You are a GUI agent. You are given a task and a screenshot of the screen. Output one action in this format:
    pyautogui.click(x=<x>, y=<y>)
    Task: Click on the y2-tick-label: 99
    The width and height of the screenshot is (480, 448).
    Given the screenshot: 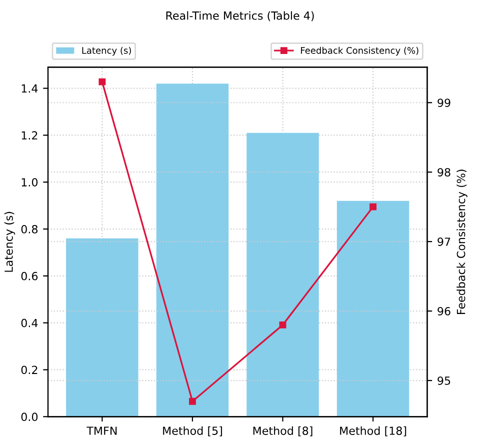 What is the action you would take?
    pyautogui.click(x=444, y=103)
    